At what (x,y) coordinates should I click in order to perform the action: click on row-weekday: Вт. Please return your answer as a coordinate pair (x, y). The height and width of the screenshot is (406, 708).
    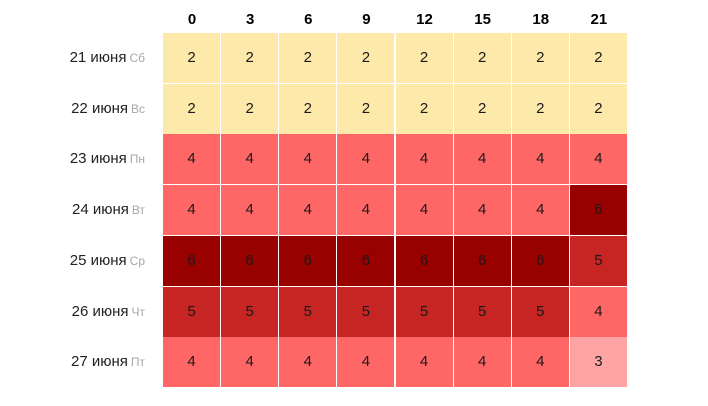
    Looking at the image, I should click on (138, 210).